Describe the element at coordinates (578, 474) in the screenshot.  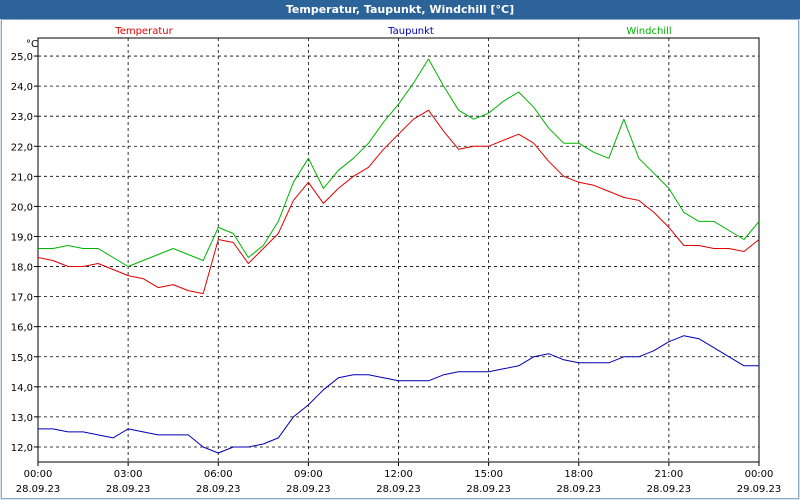
I see `x-tick-time-label: 18:00` at that location.